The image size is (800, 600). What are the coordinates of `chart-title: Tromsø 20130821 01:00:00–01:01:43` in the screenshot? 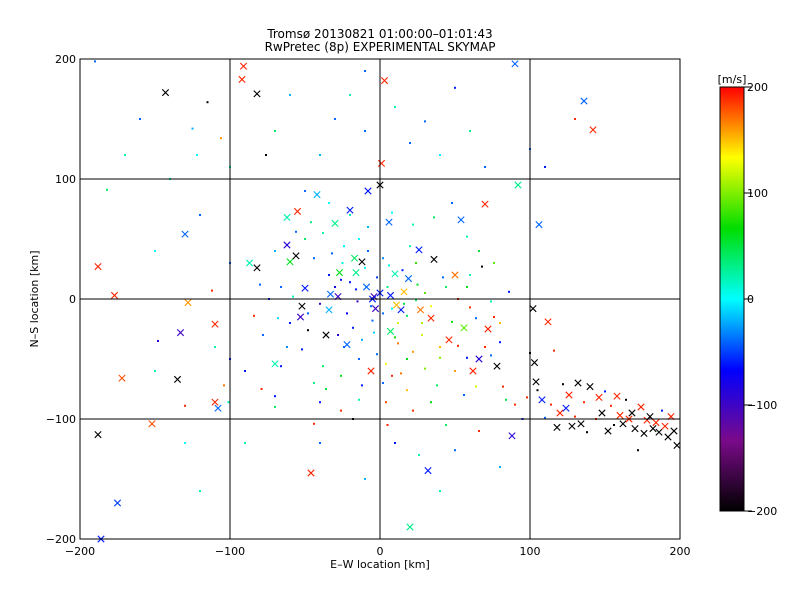 It's located at (379, 34).